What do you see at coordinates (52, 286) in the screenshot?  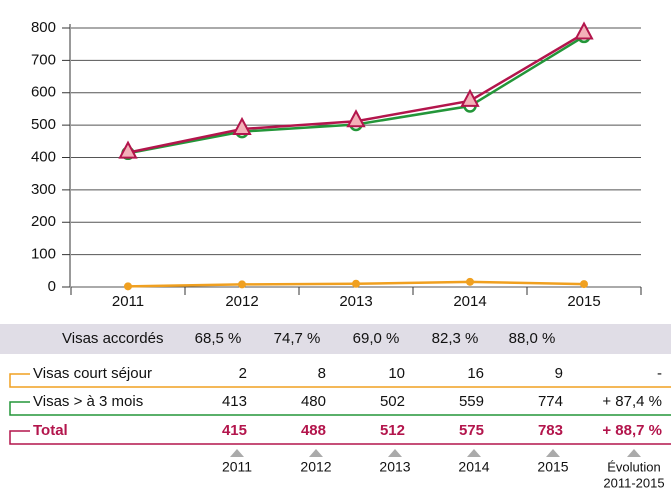 I see `y-tick-label: 0` at bounding box center [52, 286].